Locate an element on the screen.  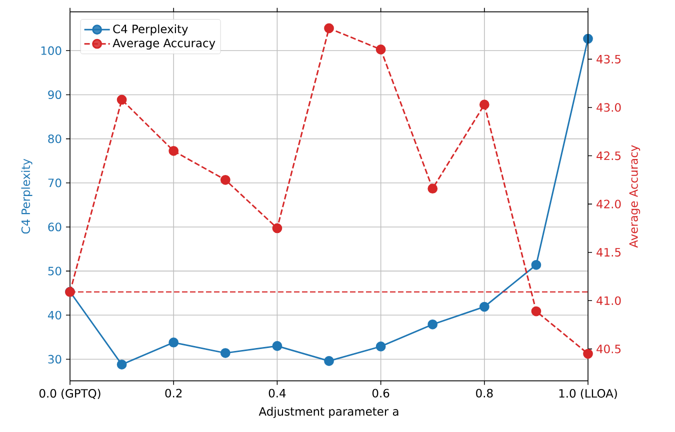
x-axis-title: Adjustment parameter a is located at coordinates (328, 412).